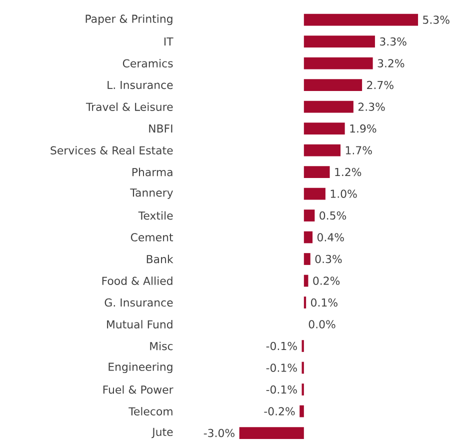  I want to click on data-label: 3.2%, so click(391, 63).